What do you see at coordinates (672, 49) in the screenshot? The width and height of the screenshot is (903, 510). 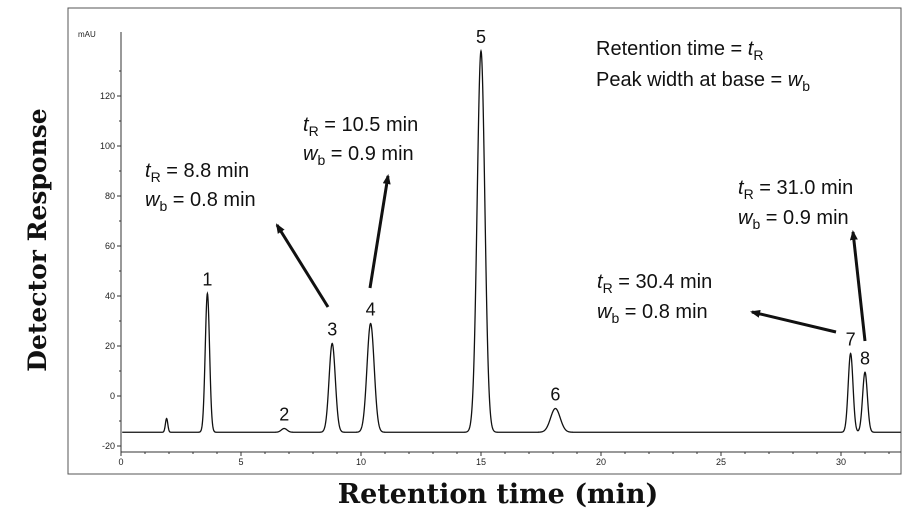 I see `legend-retention-prefix: Retention time =` at bounding box center [672, 49].